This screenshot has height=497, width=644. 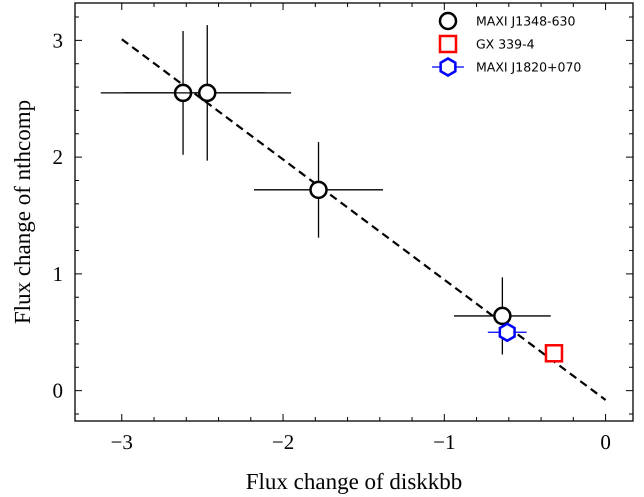 What do you see at coordinates (57, 40) in the screenshot?
I see `y-tick-label: 3` at bounding box center [57, 40].